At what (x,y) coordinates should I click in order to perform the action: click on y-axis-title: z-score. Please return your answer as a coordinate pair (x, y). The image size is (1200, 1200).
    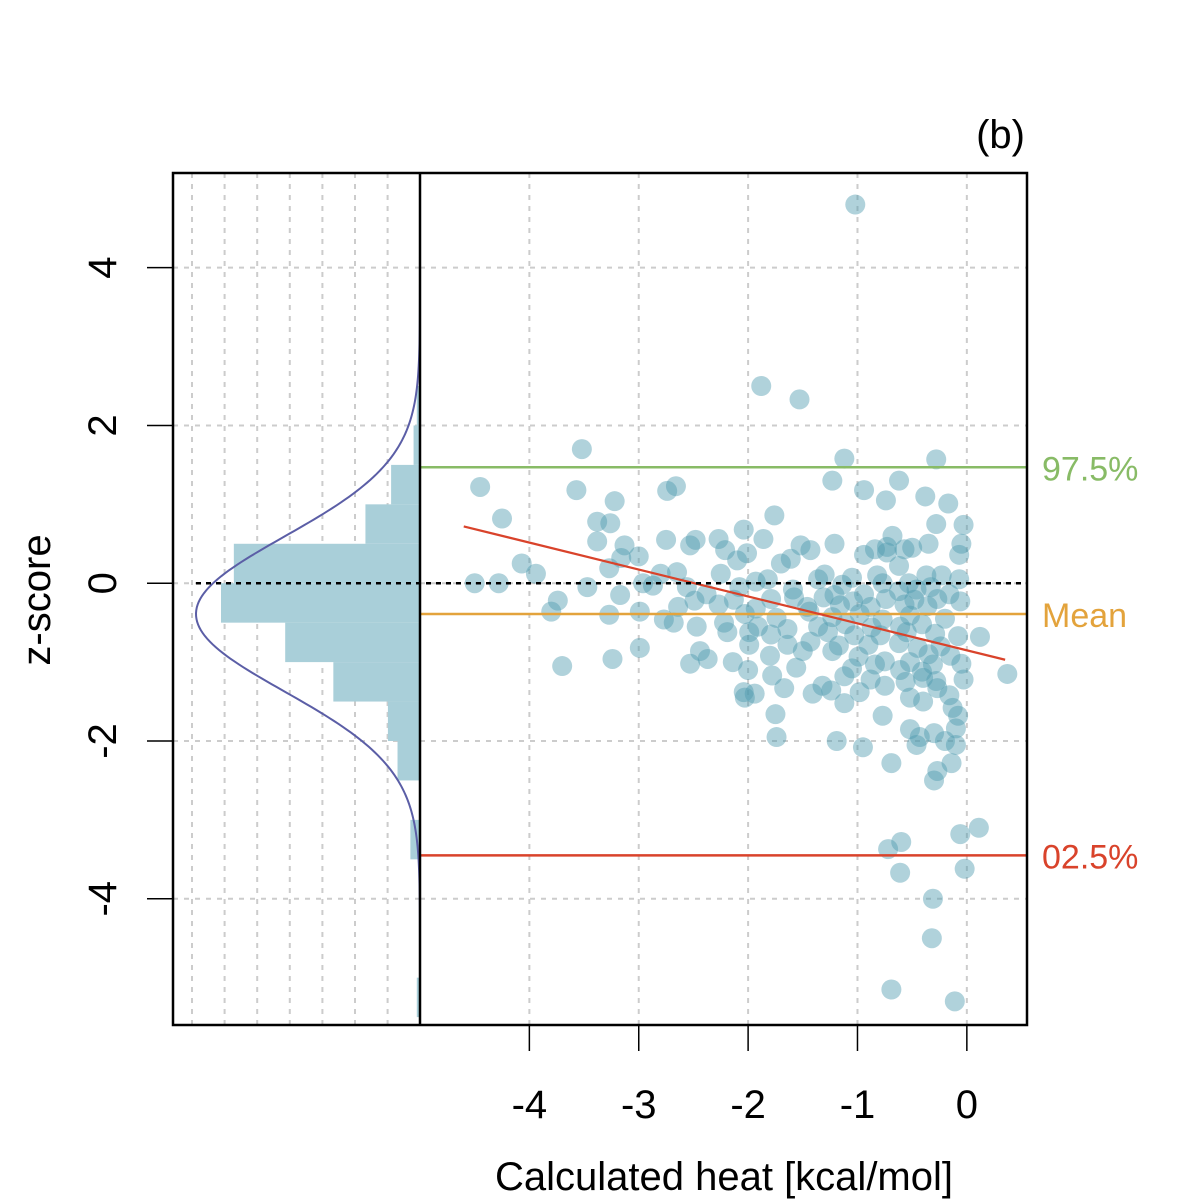
    Looking at the image, I should click on (37, 599).